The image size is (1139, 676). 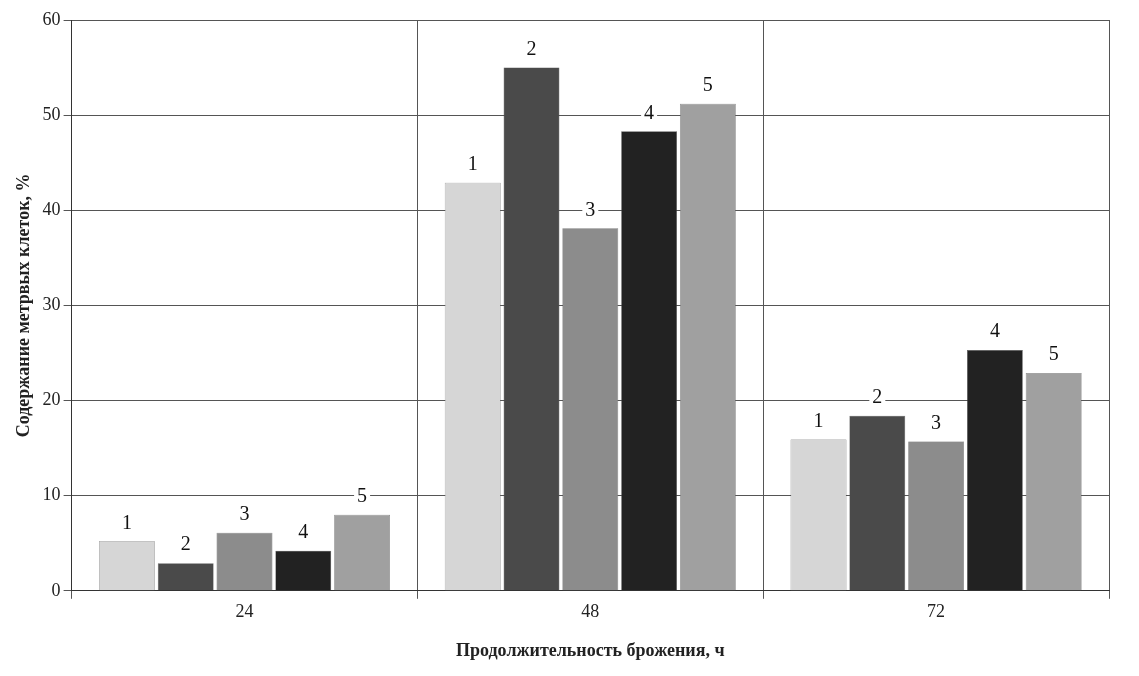 What do you see at coordinates (707, 83) in the screenshot?
I see `series-label: 5` at bounding box center [707, 83].